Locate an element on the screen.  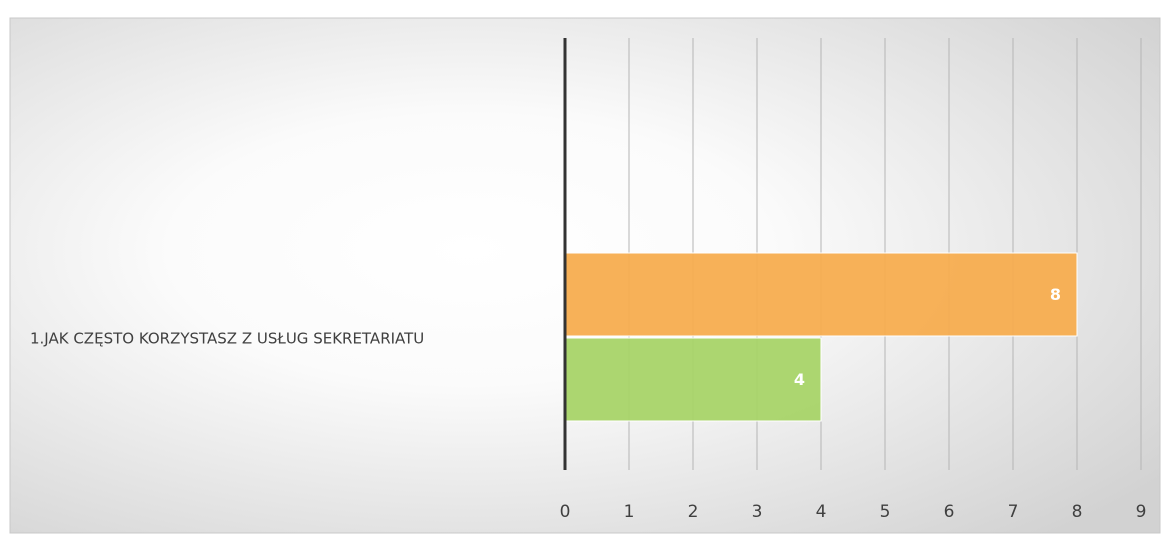
x-tick-label: 1 is located at coordinates (629, 512).